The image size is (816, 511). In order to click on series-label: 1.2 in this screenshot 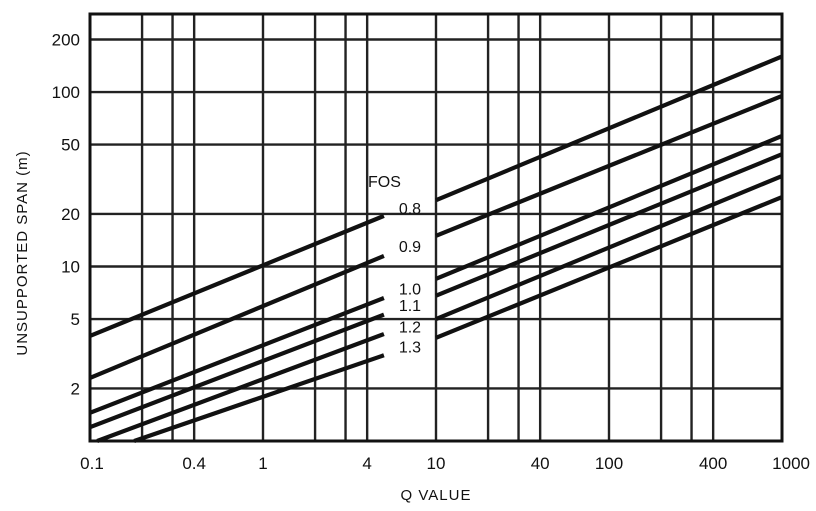, I will do `click(410, 328)`.